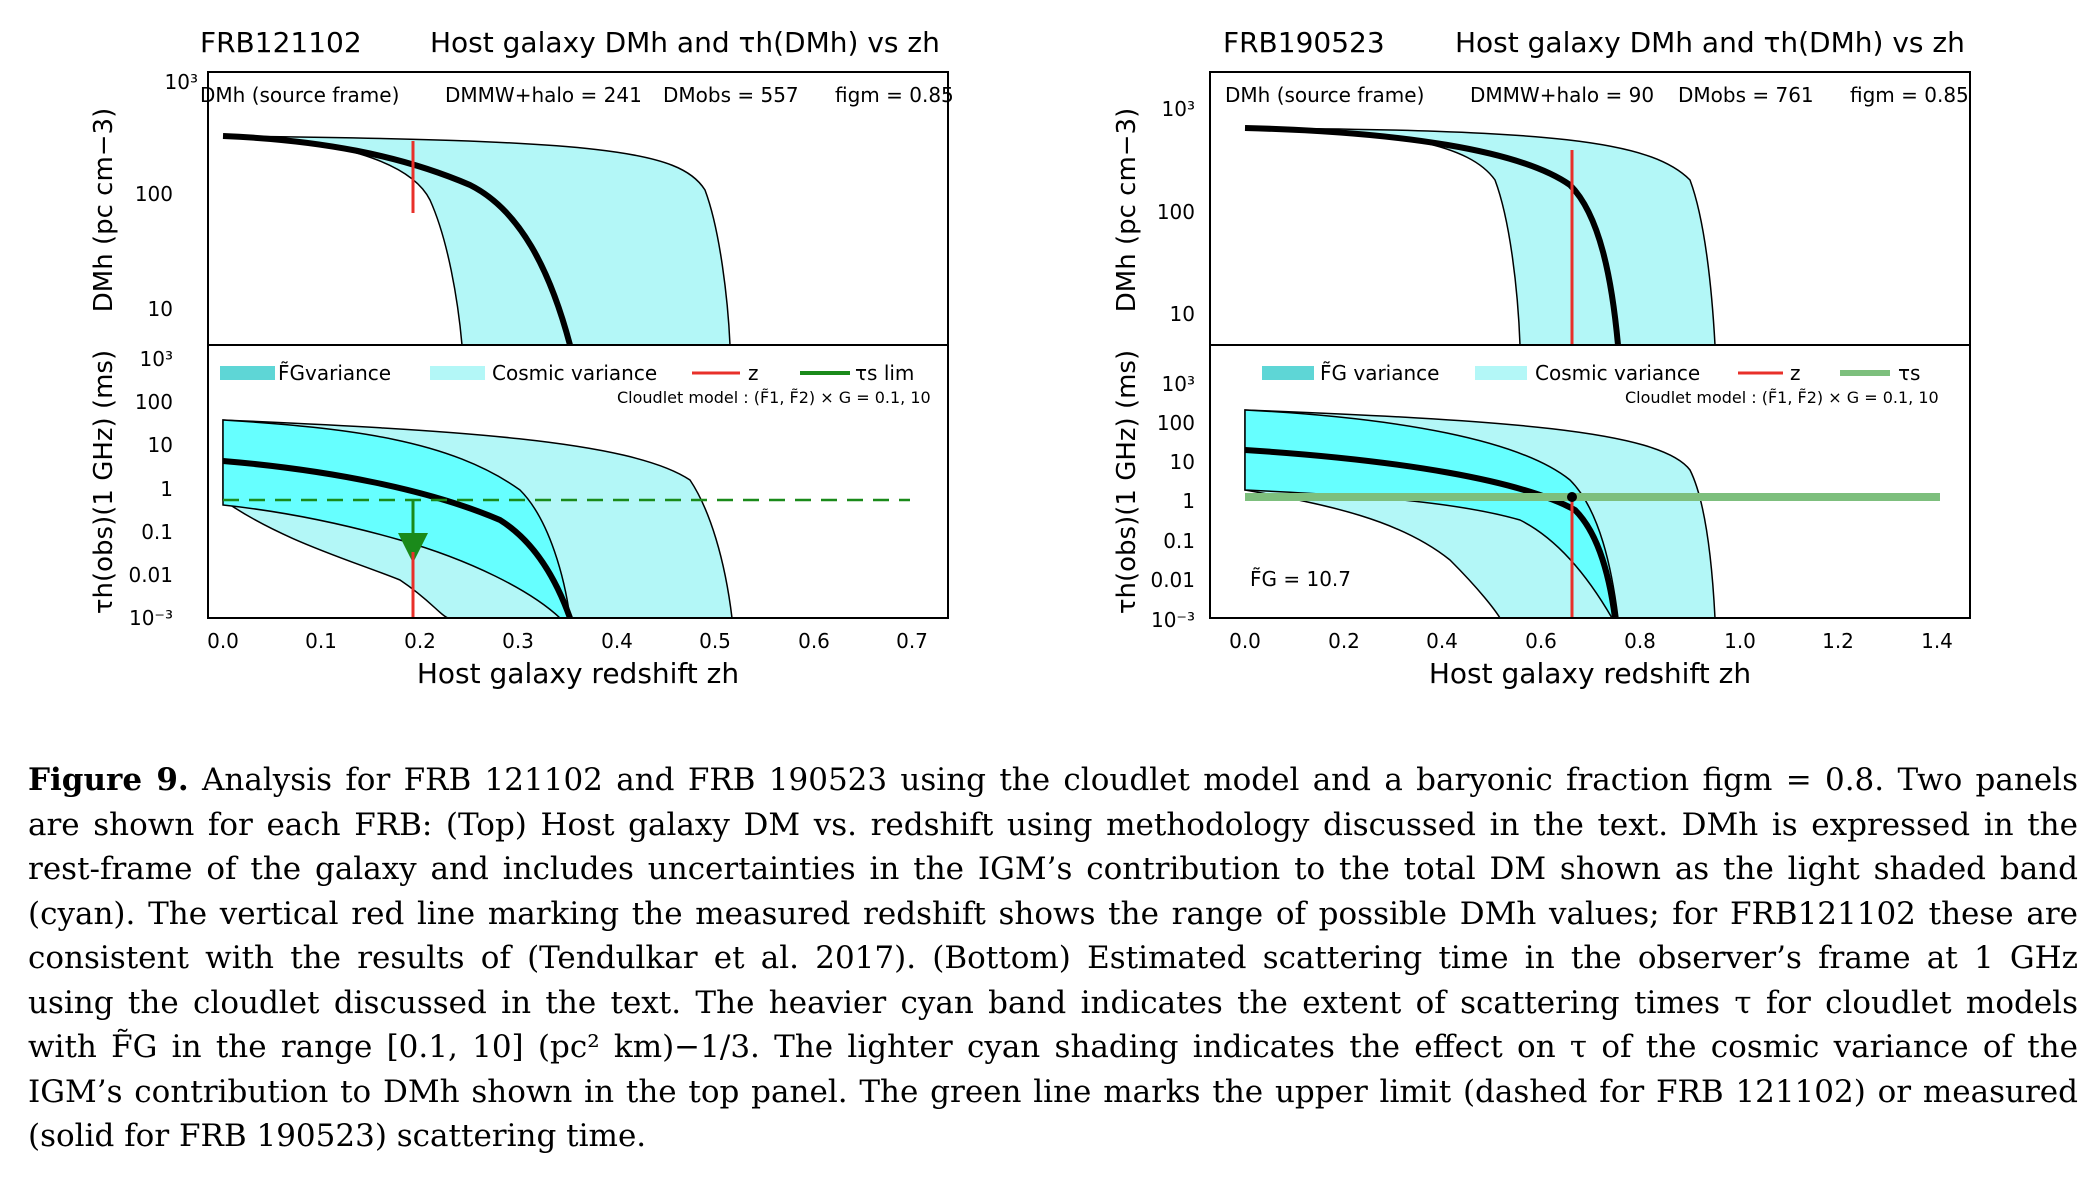  What do you see at coordinates (884, 373) in the screenshot?
I see `left-legend-tau: τs lim` at bounding box center [884, 373].